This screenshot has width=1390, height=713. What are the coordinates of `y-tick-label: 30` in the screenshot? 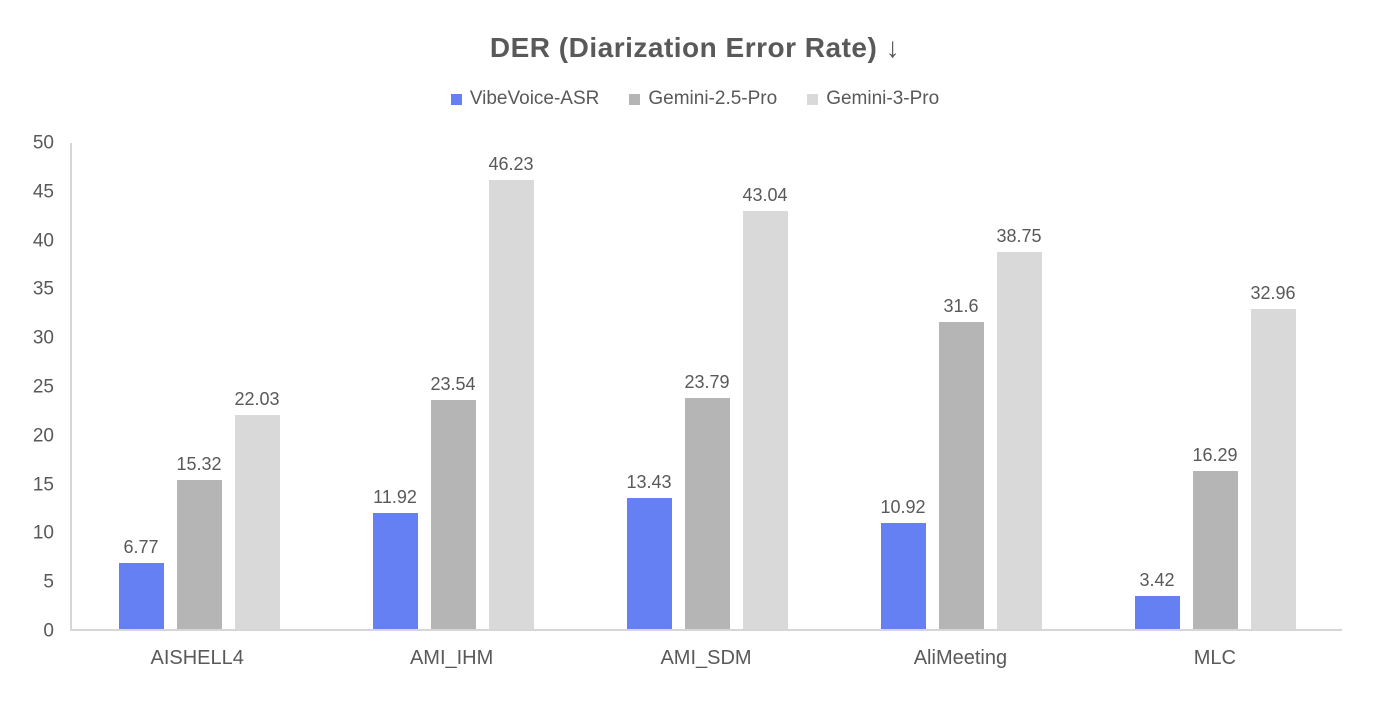 It's located at (43, 338).